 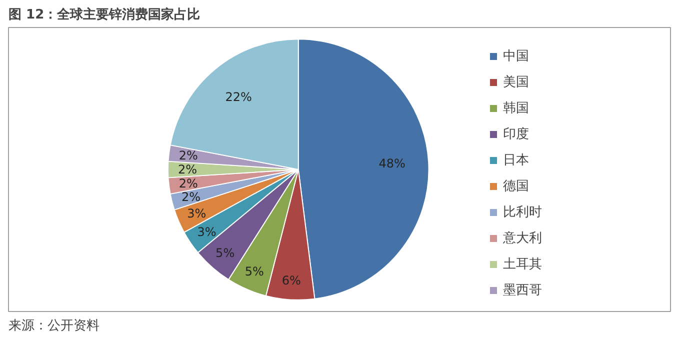 What do you see at coordinates (516, 186) in the screenshot?
I see `legend-label: 德国` at bounding box center [516, 186].